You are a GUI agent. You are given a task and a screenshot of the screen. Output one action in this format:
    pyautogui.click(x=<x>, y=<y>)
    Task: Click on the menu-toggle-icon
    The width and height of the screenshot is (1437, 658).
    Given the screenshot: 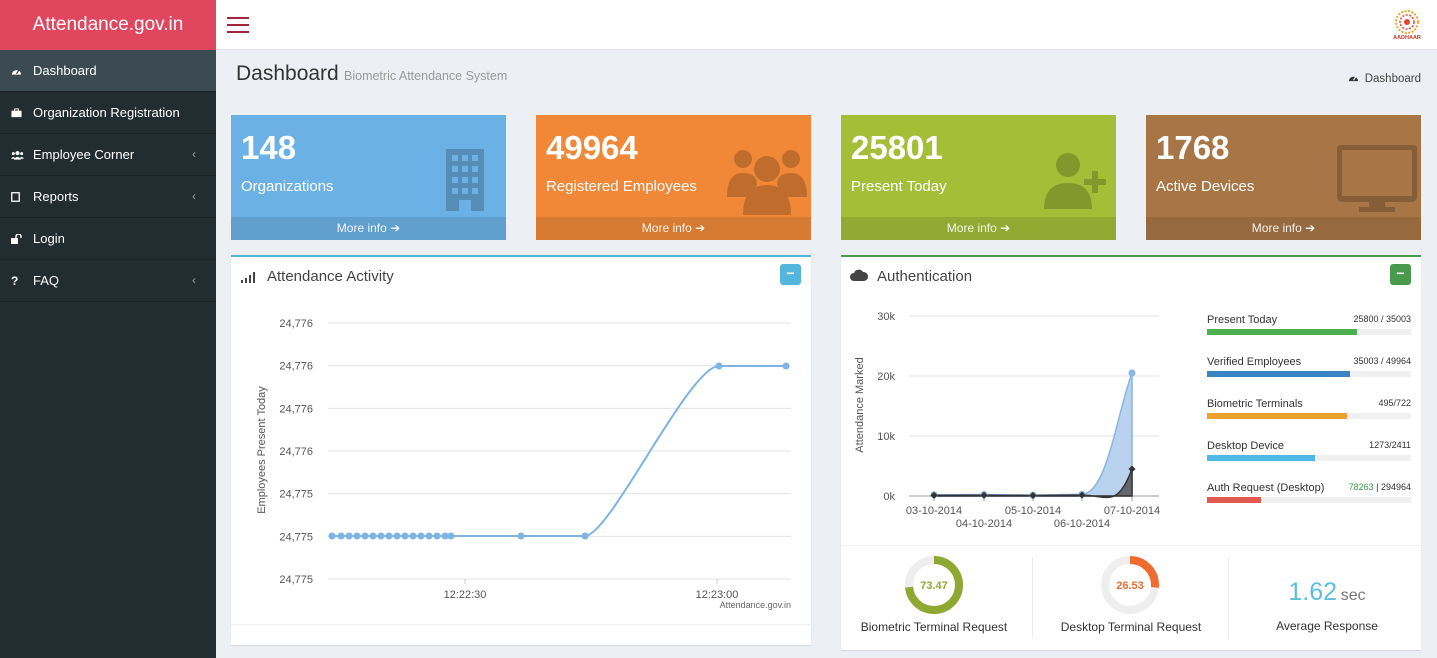 What is the action you would take?
    pyautogui.click(x=238, y=25)
    